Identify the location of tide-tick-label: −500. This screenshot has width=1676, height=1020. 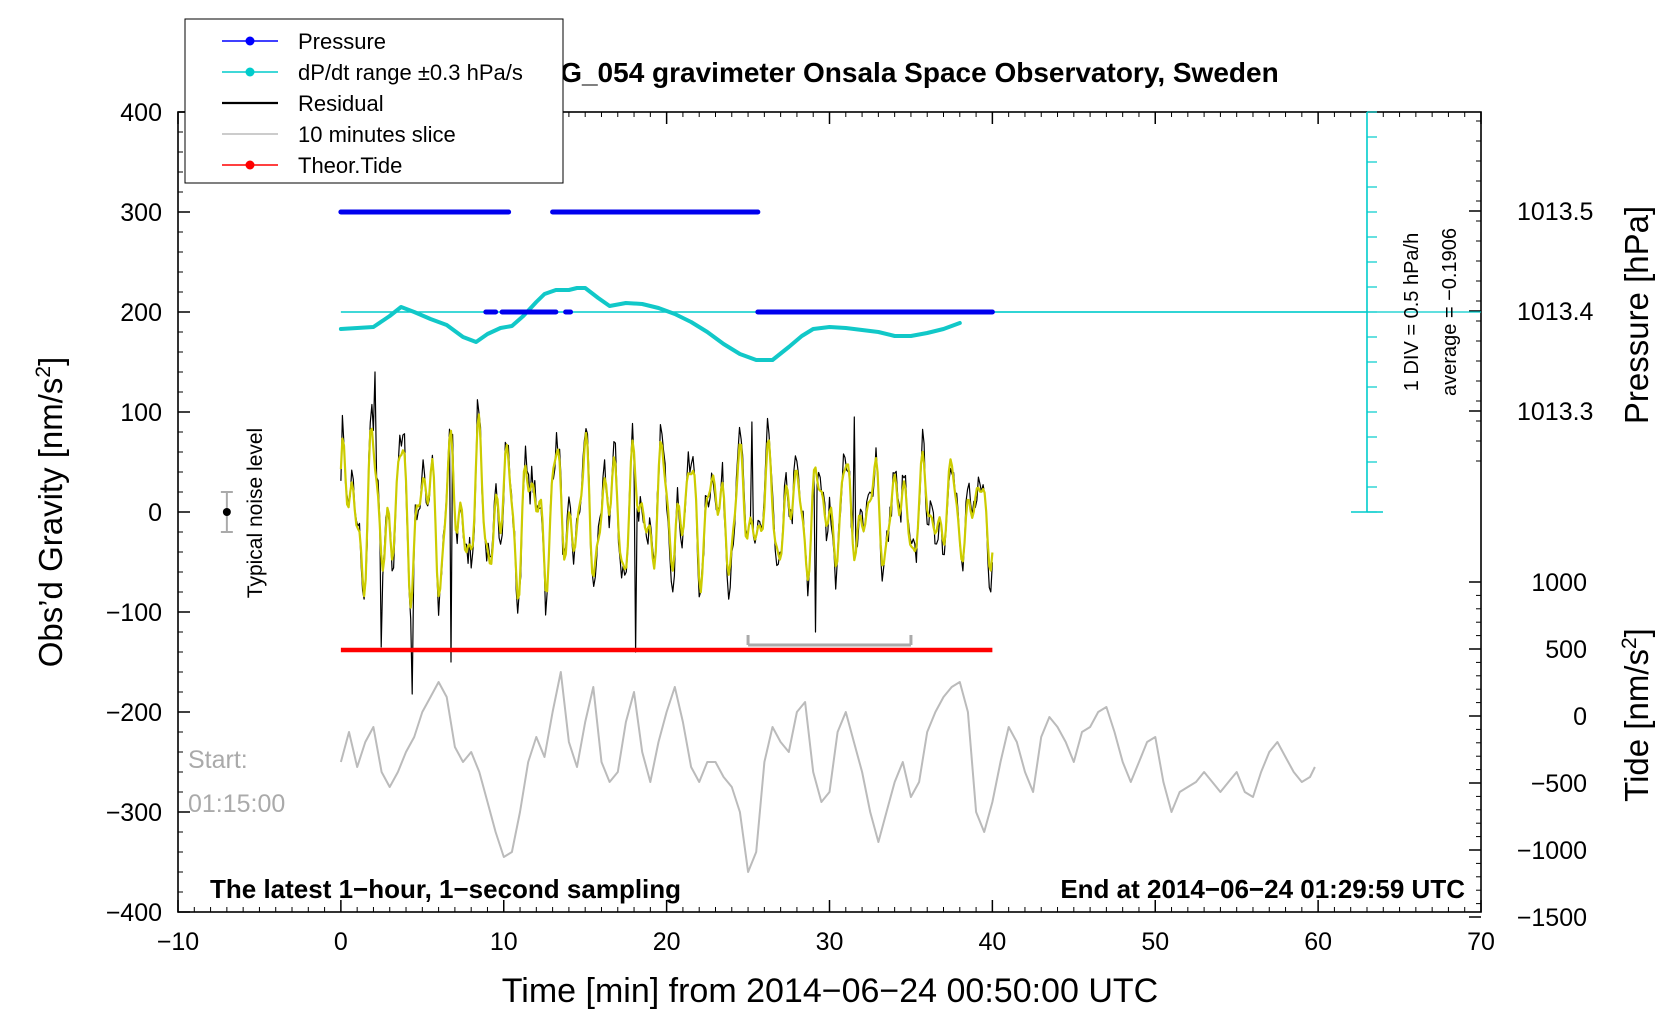
(1559, 784).